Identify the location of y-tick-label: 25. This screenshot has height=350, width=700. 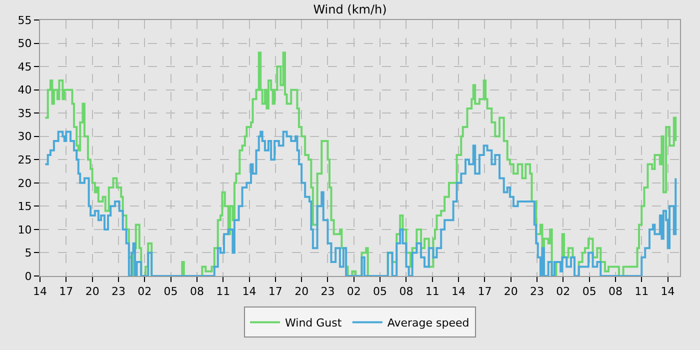
(25, 159).